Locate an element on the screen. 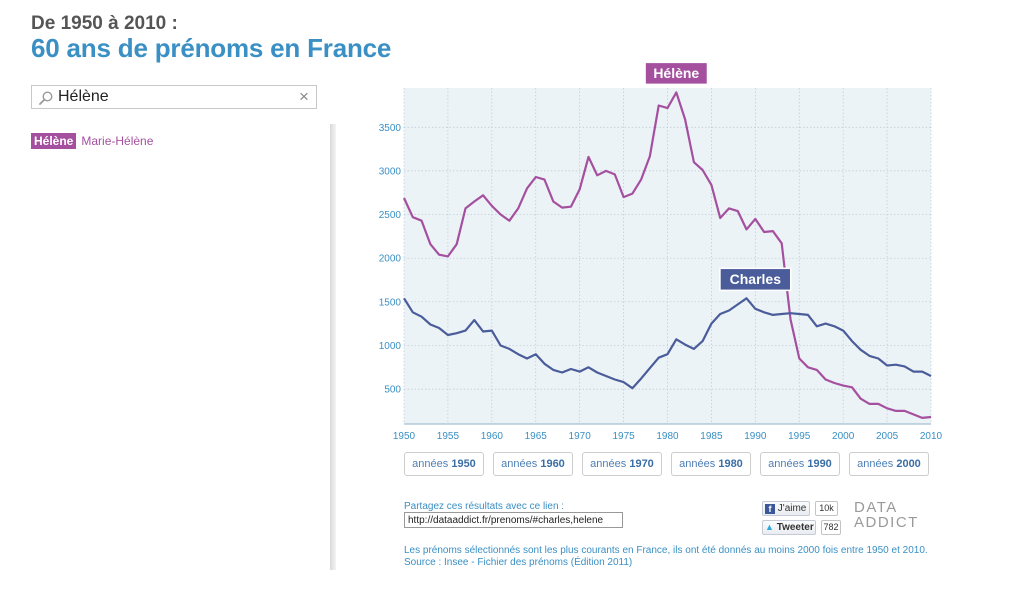 This screenshot has width=1024, height=594. x-tick-label: 1975 is located at coordinates (623, 436).